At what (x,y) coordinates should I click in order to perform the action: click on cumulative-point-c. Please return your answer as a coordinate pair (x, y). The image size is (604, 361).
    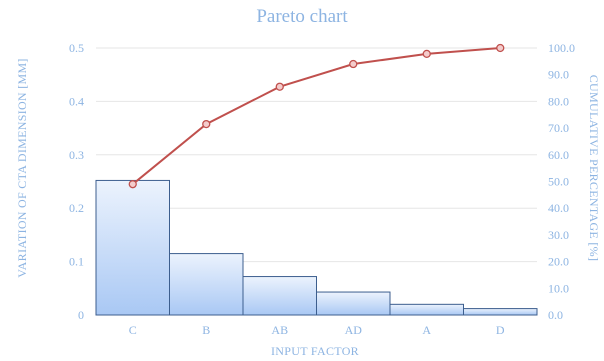
    Looking at the image, I should click on (132, 184).